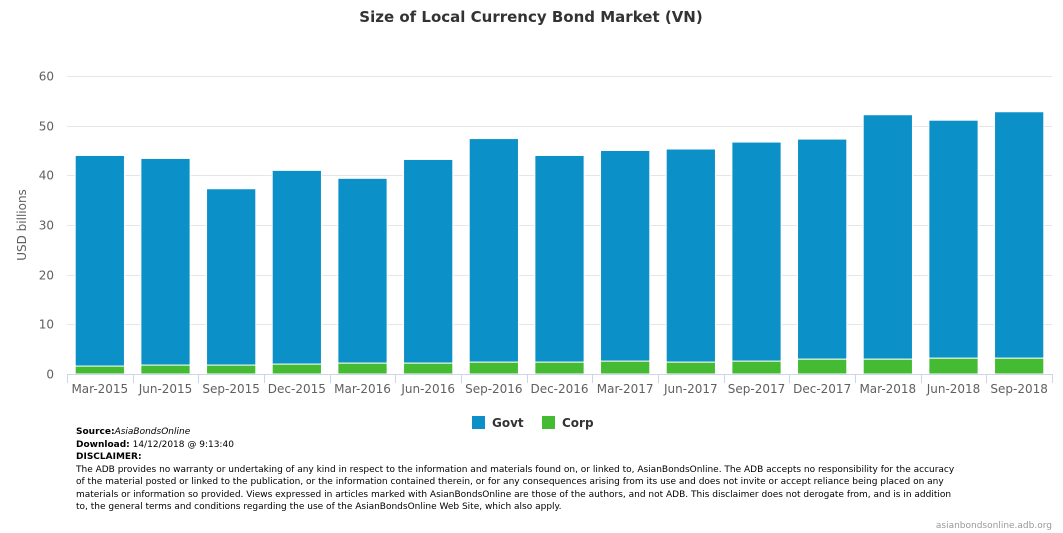  I want to click on bar-govt-mar-2016, so click(362, 270).